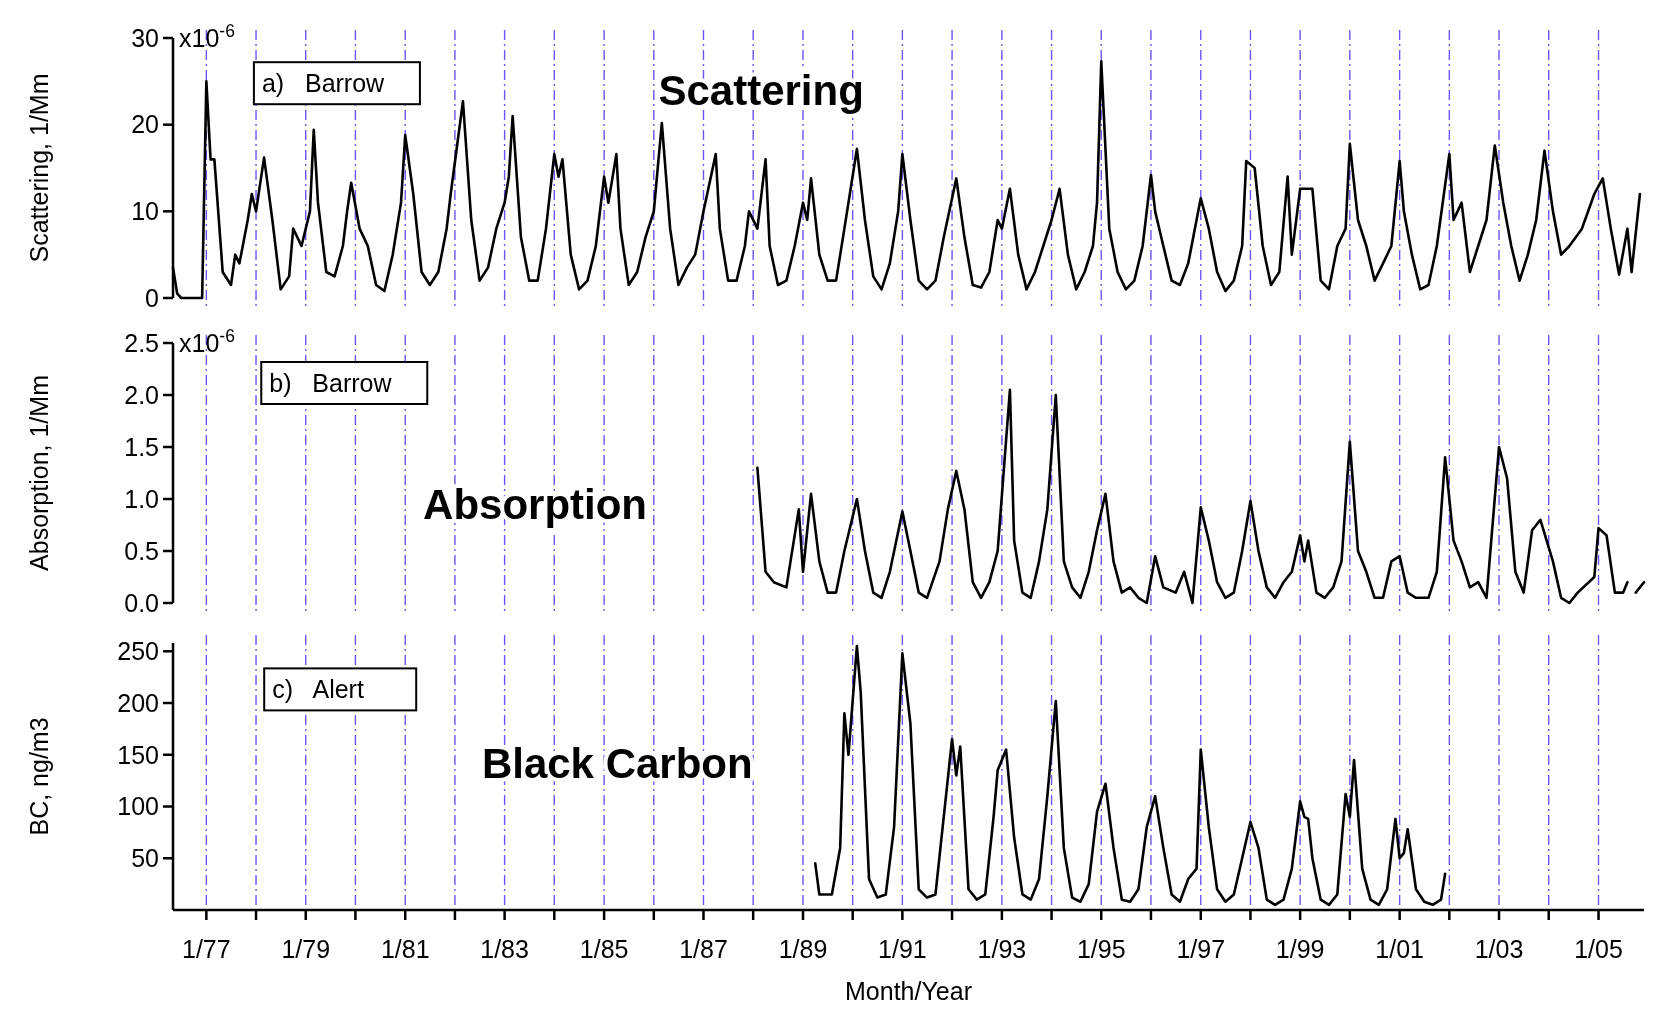  Describe the element at coordinates (535, 504) in the screenshot. I see `text: Absorption` at that location.